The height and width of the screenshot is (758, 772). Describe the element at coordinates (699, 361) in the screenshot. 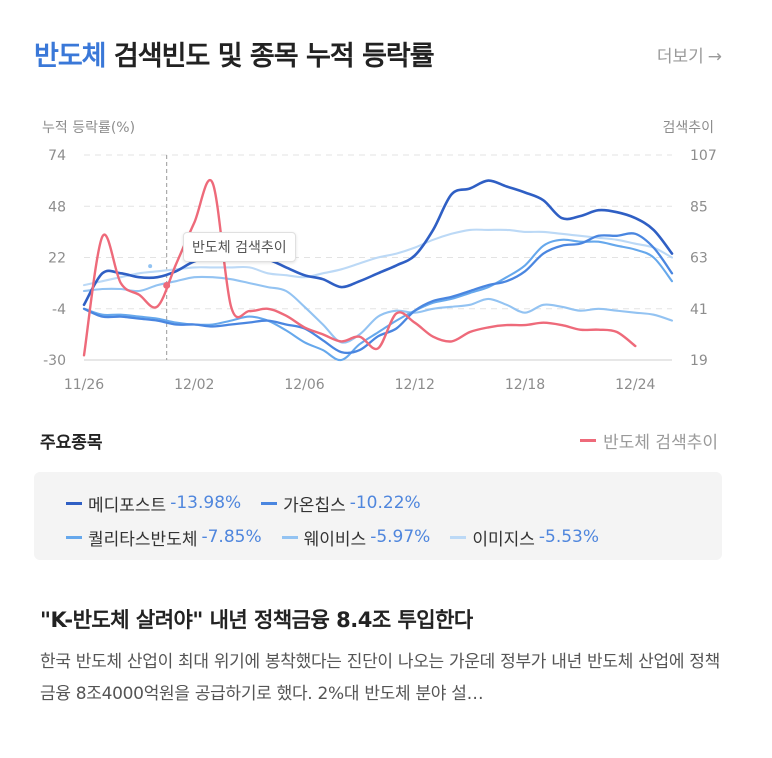

I see `y-right-tick-label: 19` at that location.